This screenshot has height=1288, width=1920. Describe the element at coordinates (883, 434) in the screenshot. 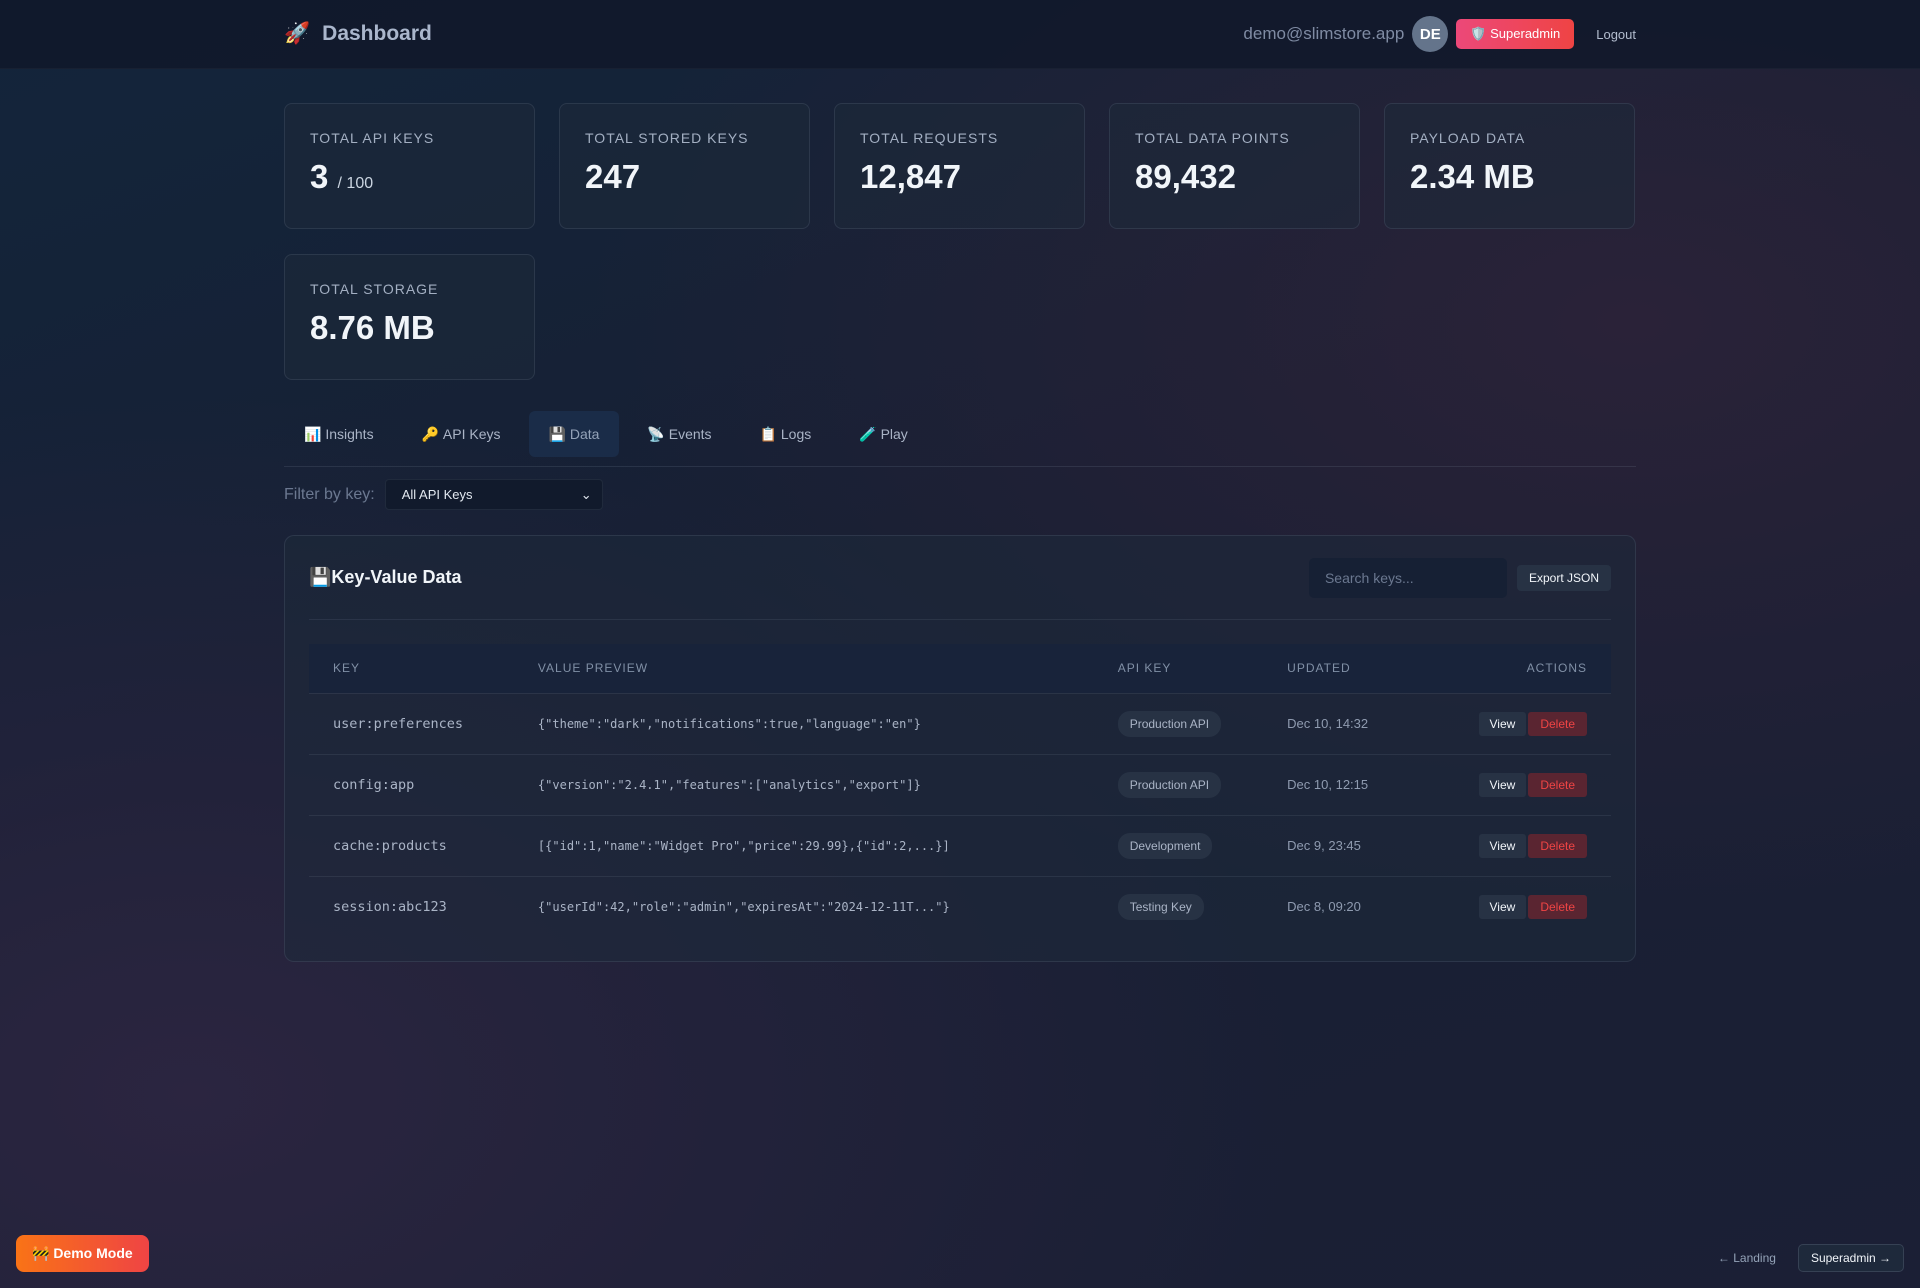

I see `tab-play: 🧪 Play` at that location.